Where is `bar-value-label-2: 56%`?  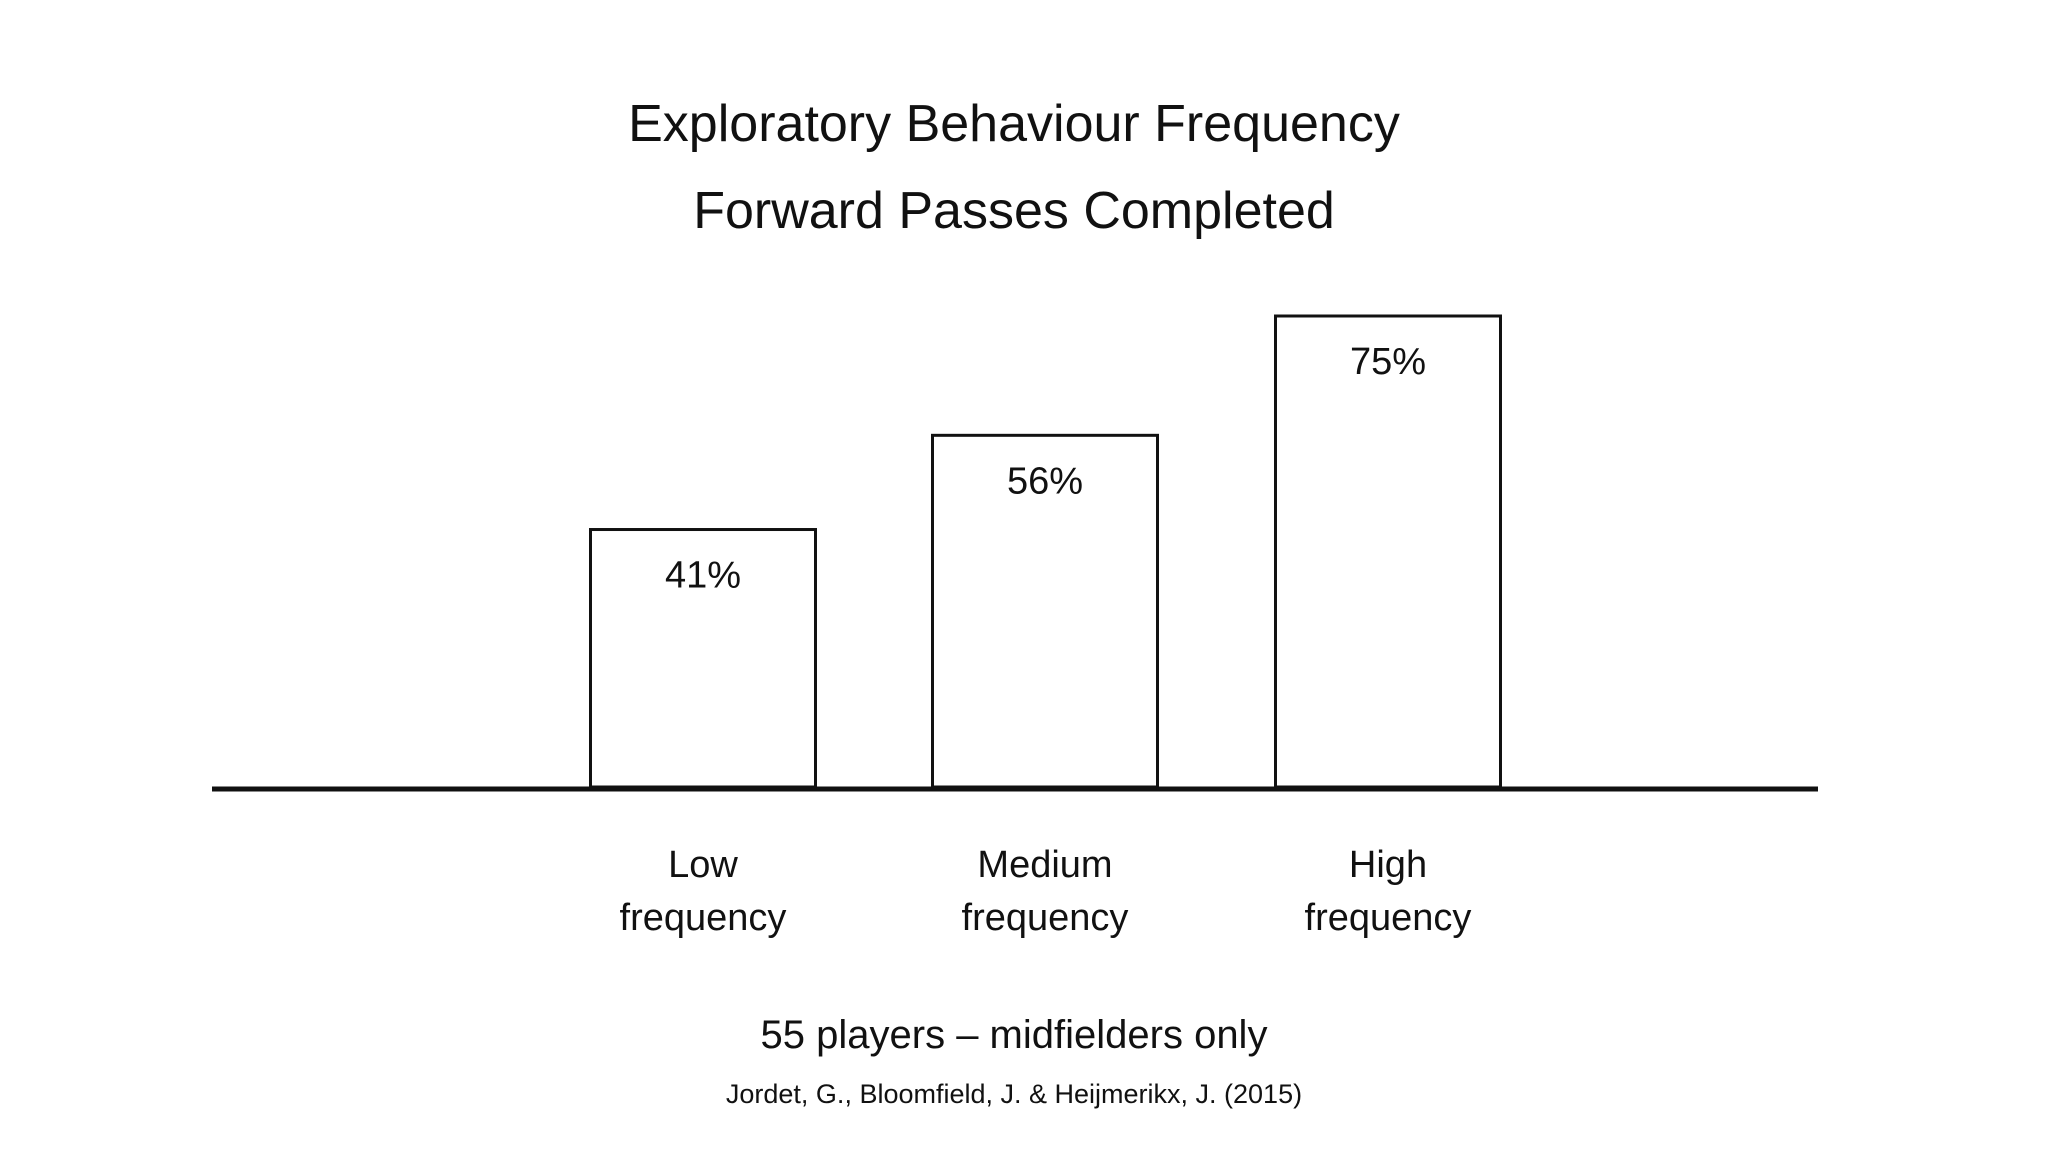 bar-value-label-2: 56% is located at coordinates (1045, 481).